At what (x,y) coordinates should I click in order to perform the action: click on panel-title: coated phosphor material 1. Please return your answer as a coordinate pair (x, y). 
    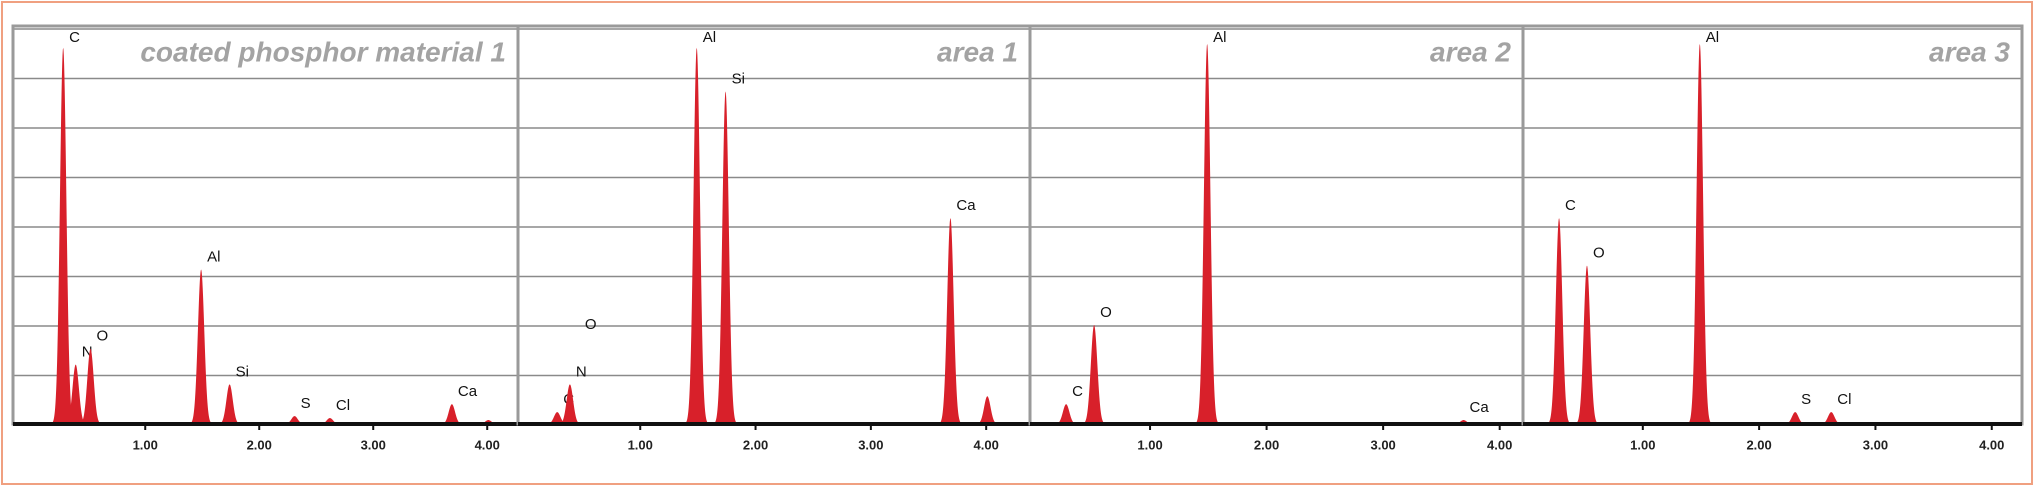
    Looking at the image, I should click on (323, 51).